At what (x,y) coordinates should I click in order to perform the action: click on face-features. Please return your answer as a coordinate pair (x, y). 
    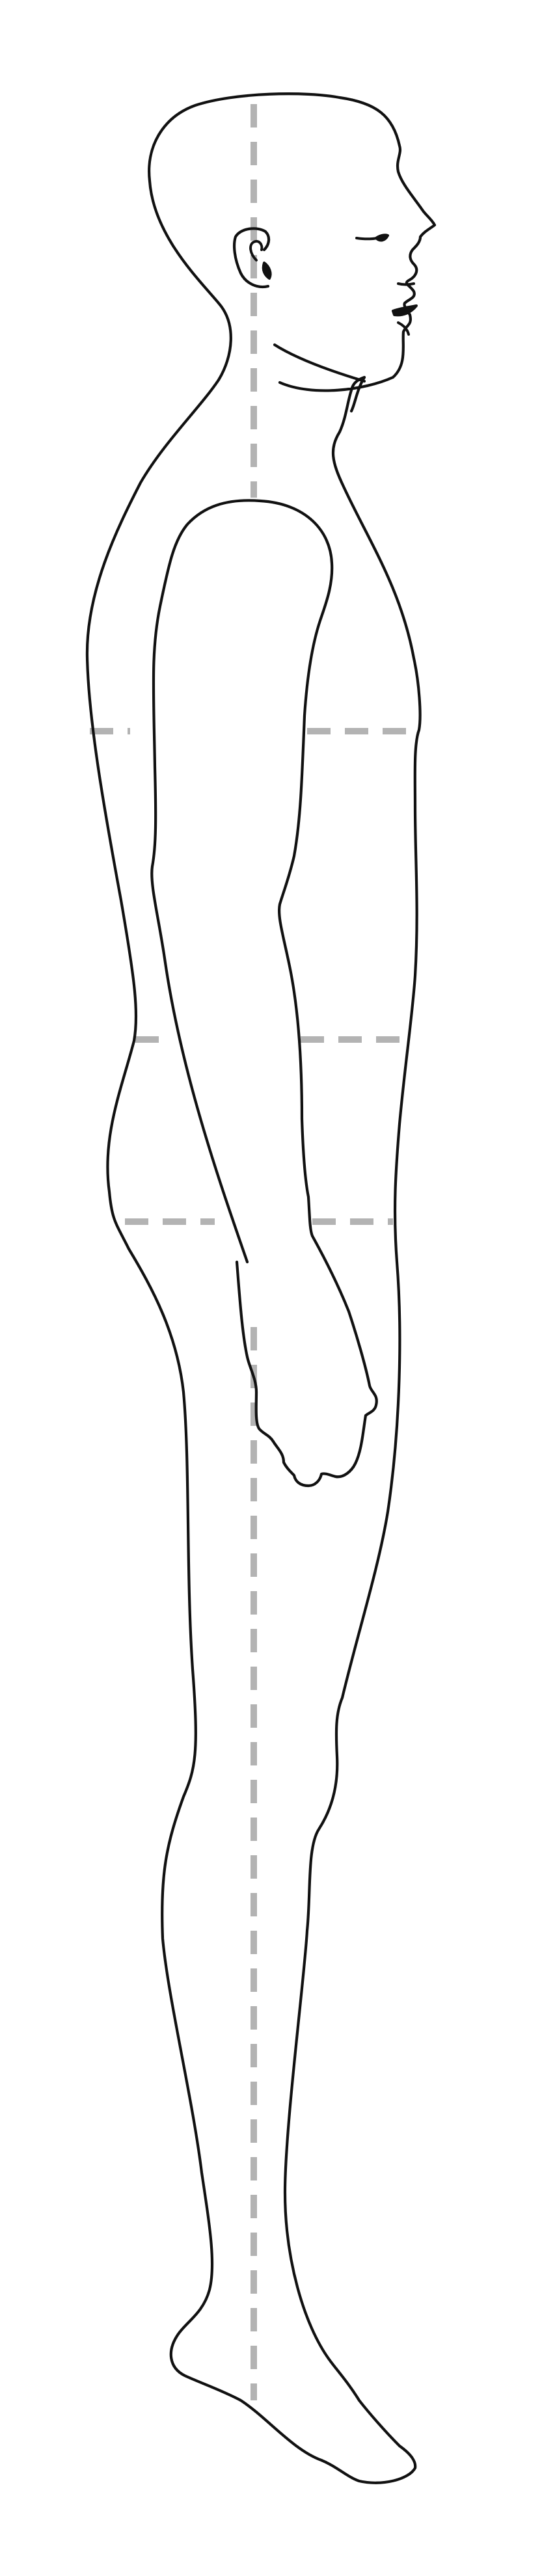
    Looking at the image, I should click on (325, 281).